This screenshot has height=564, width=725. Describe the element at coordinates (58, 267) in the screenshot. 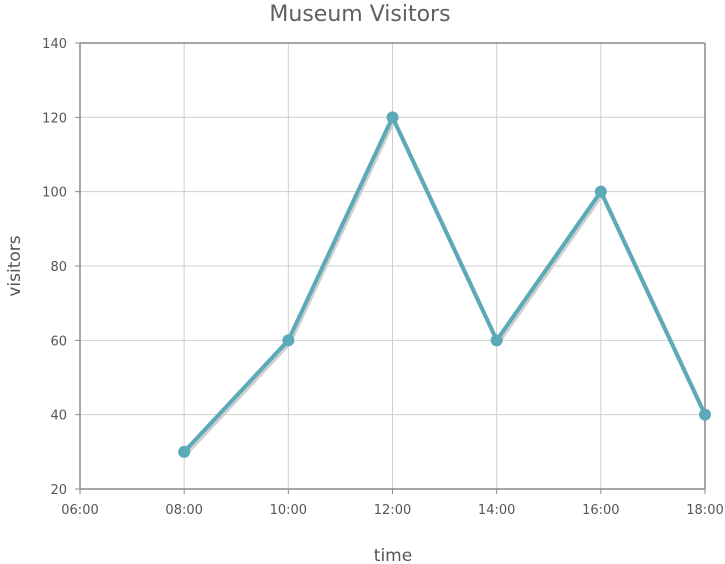

I see `y-tick-label: 80` at that location.